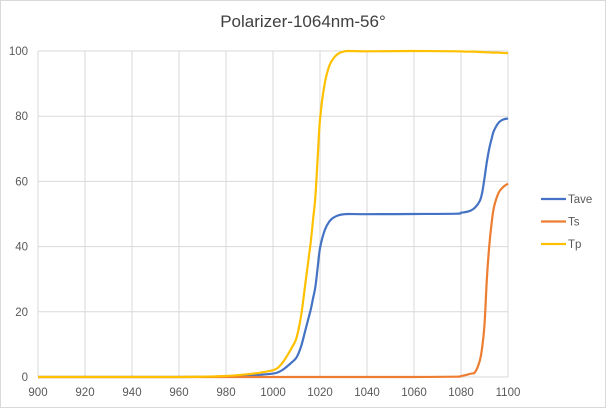 This screenshot has height=408, width=606. Describe the element at coordinates (21, 313) in the screenshot. I see `y-tick-label: 20` at that location.